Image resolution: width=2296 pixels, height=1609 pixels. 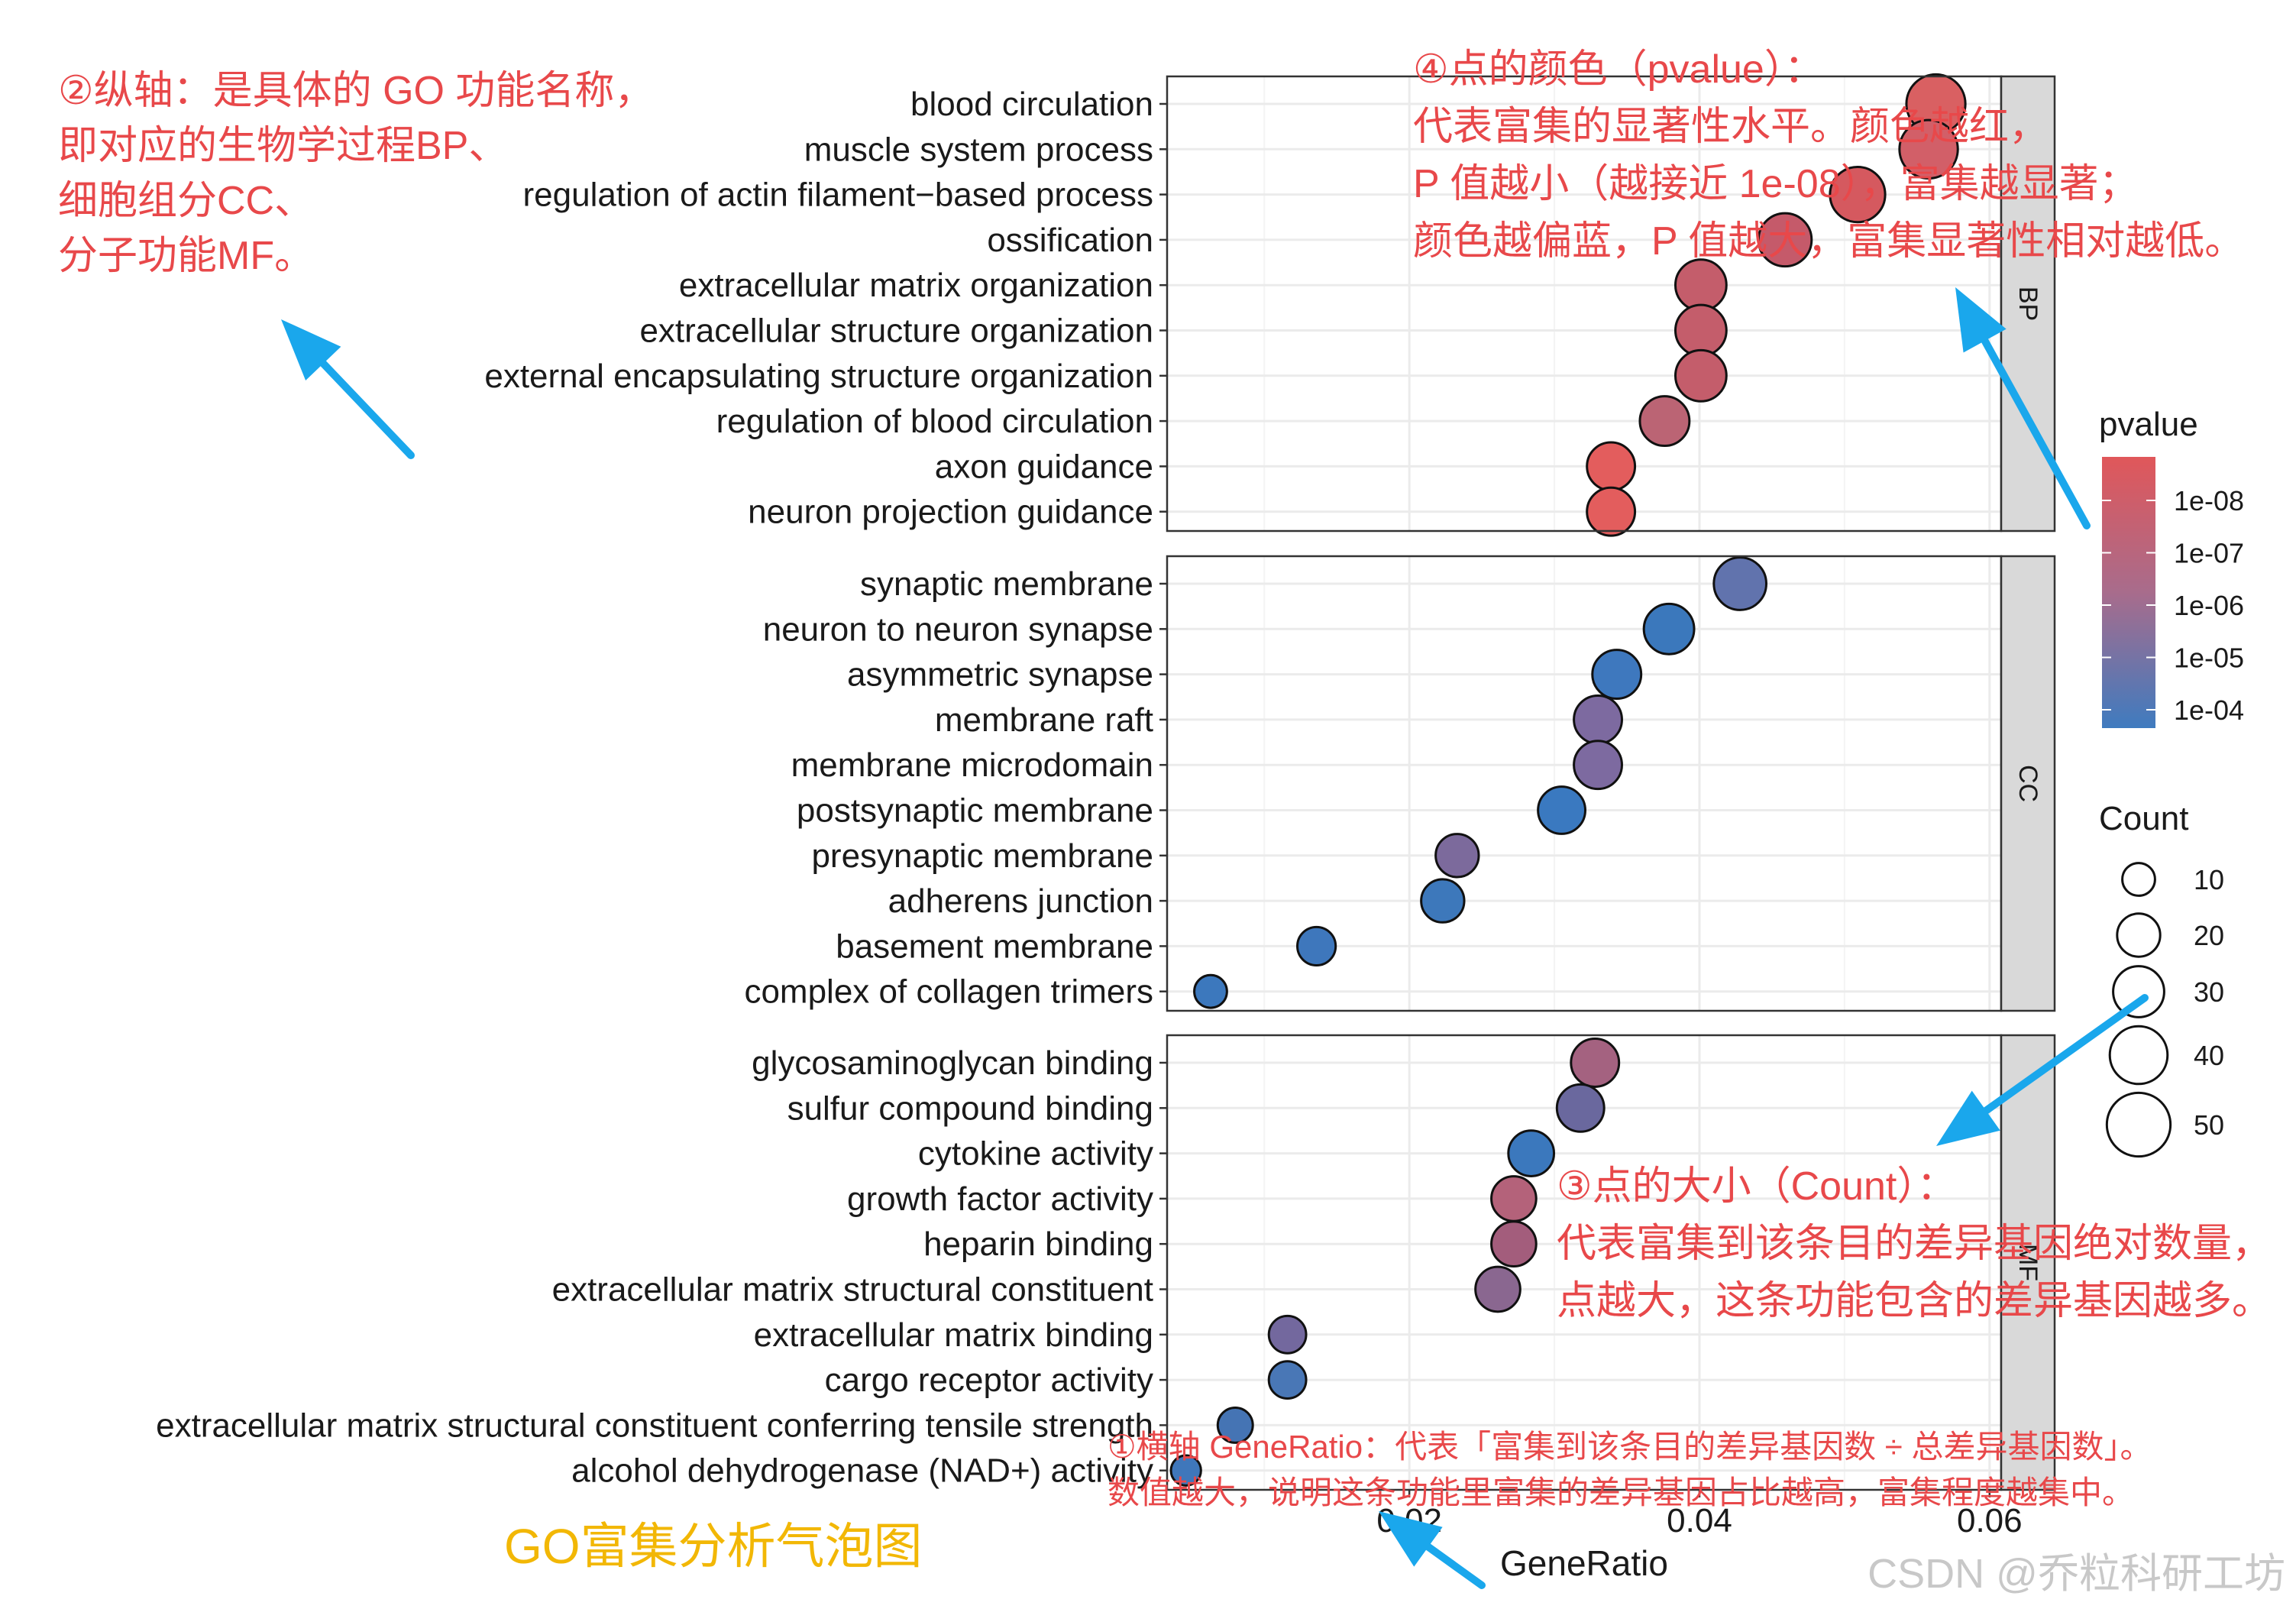 What do you see at coordinates (2139, 935) in the screenshot?
I see `size-legend-circle` at bounding box center [2139, 935].